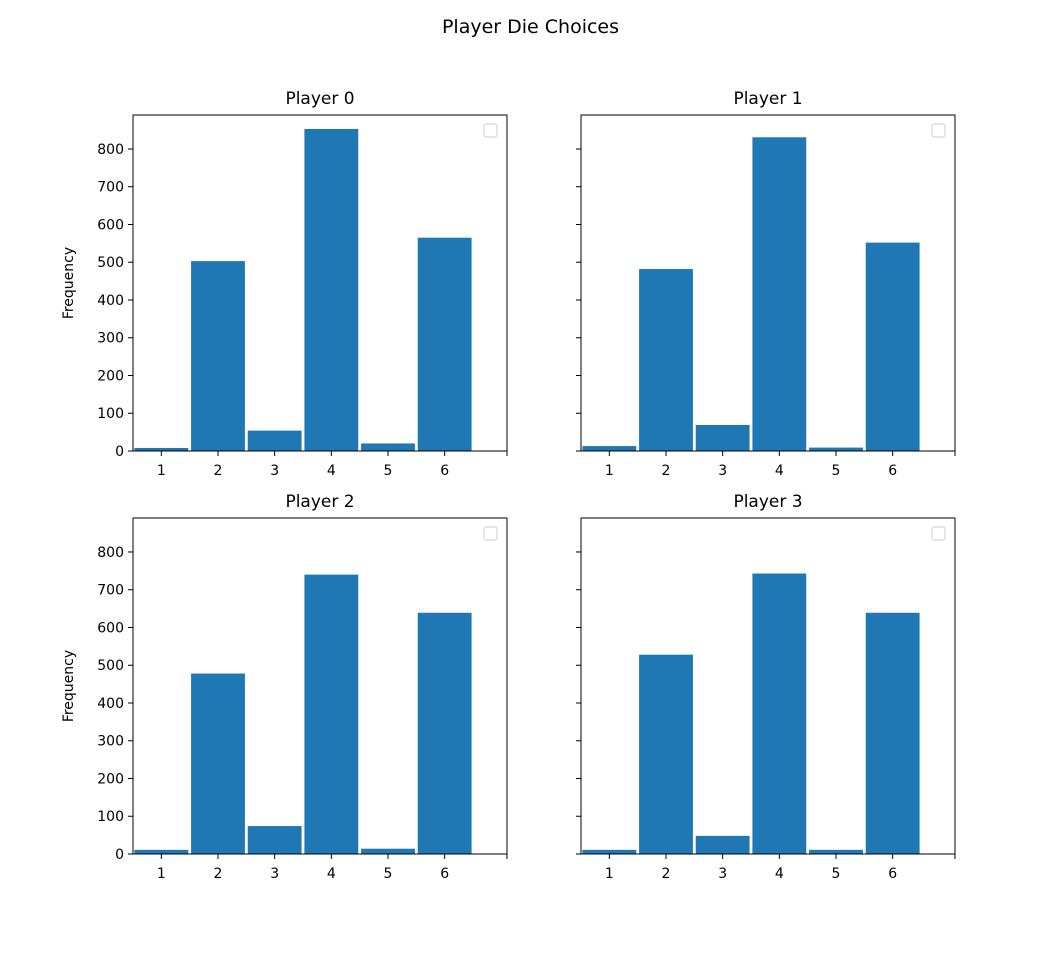 The width and height of the screenshot is (1061, 960). I want to click on subplot-3: 1 2 3 4 5 6 Player 3, so click(766, 687).